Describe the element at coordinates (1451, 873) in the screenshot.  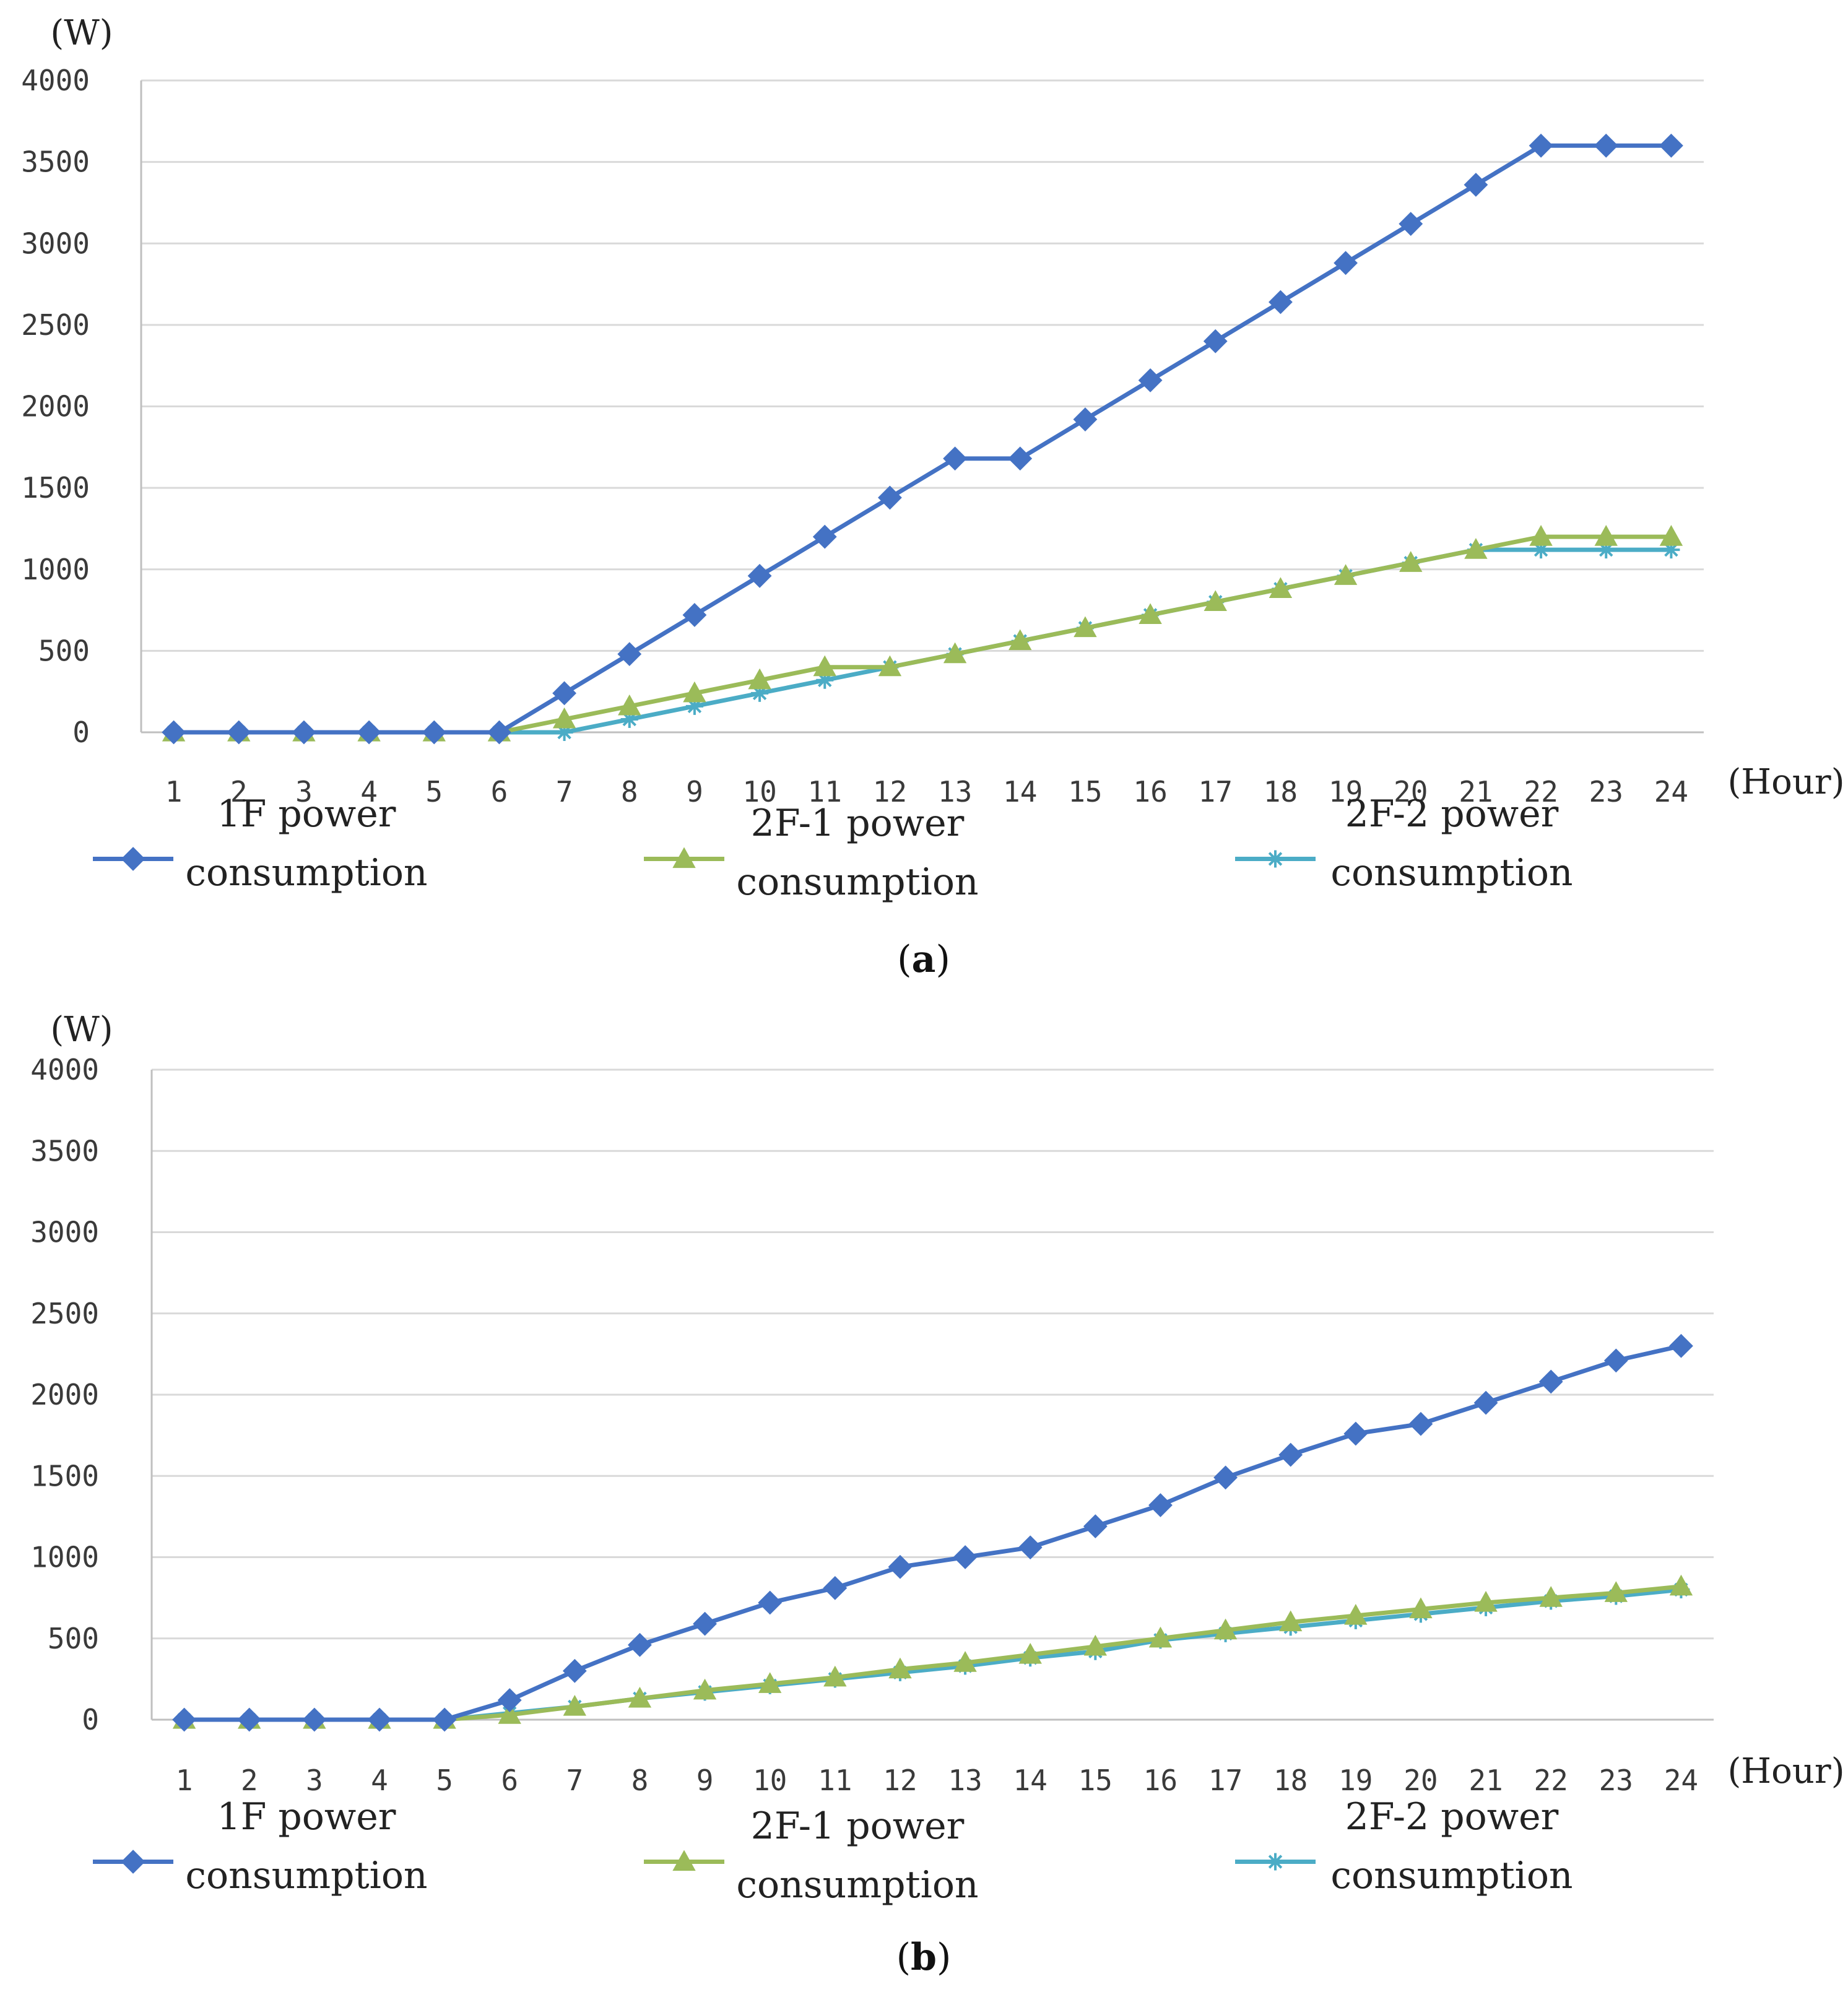
I see `legend-label-2-line2: consumption` at that location.